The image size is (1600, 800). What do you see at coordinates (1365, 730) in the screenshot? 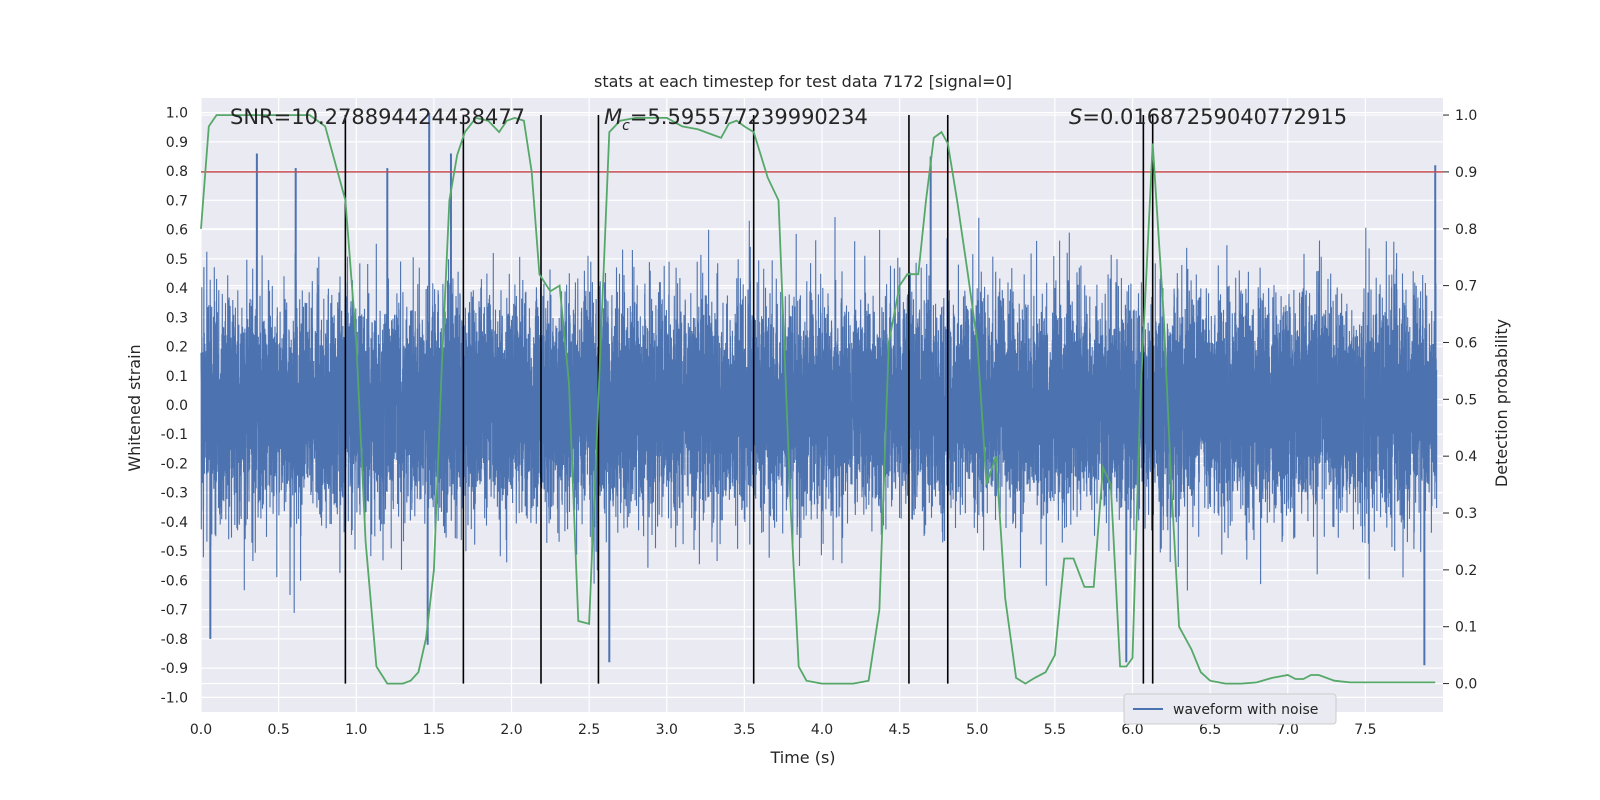
I see `x-tick-label: 7.5` at bounding box center [1365, 730].